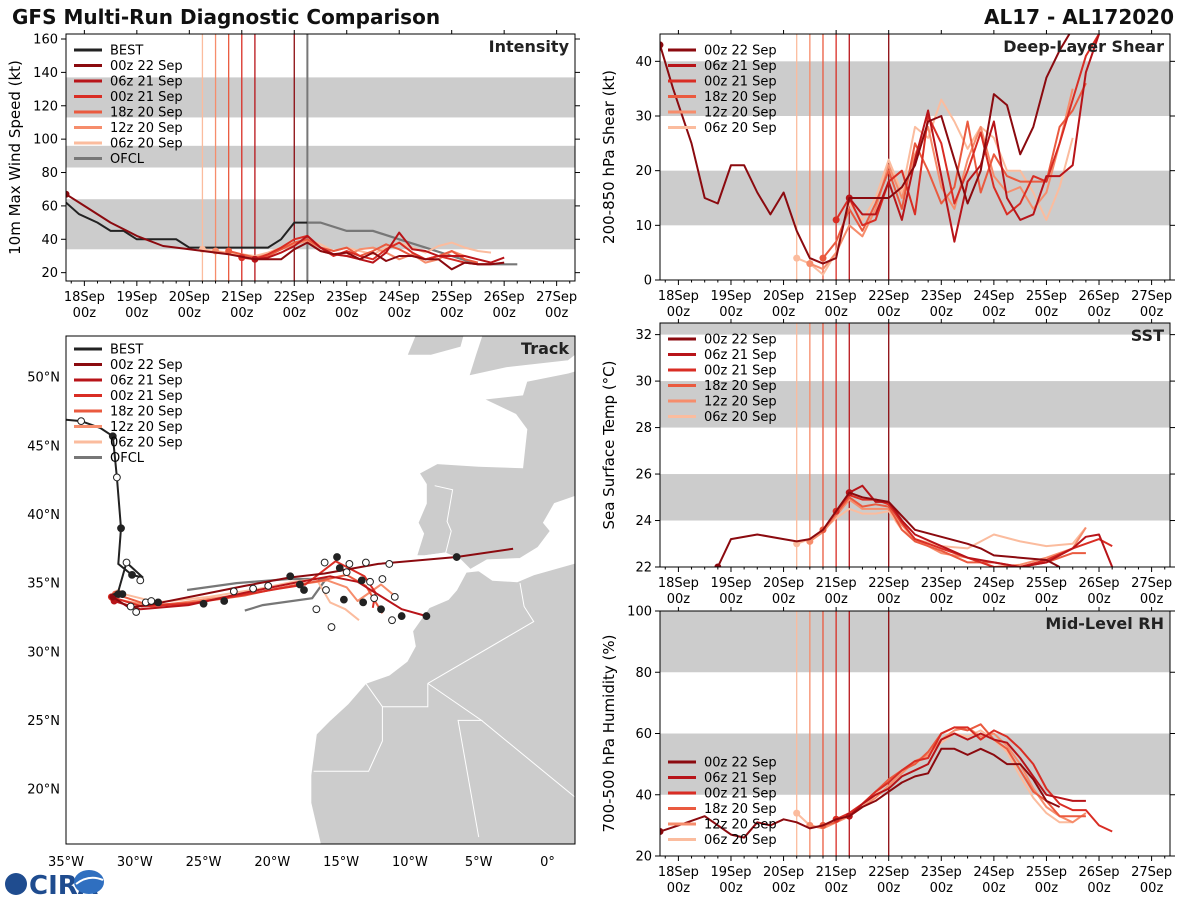  What do you see at coordinates (435, 346) in the screenshot?
I see `landmass-ireland` at bounding box center [435, 346].